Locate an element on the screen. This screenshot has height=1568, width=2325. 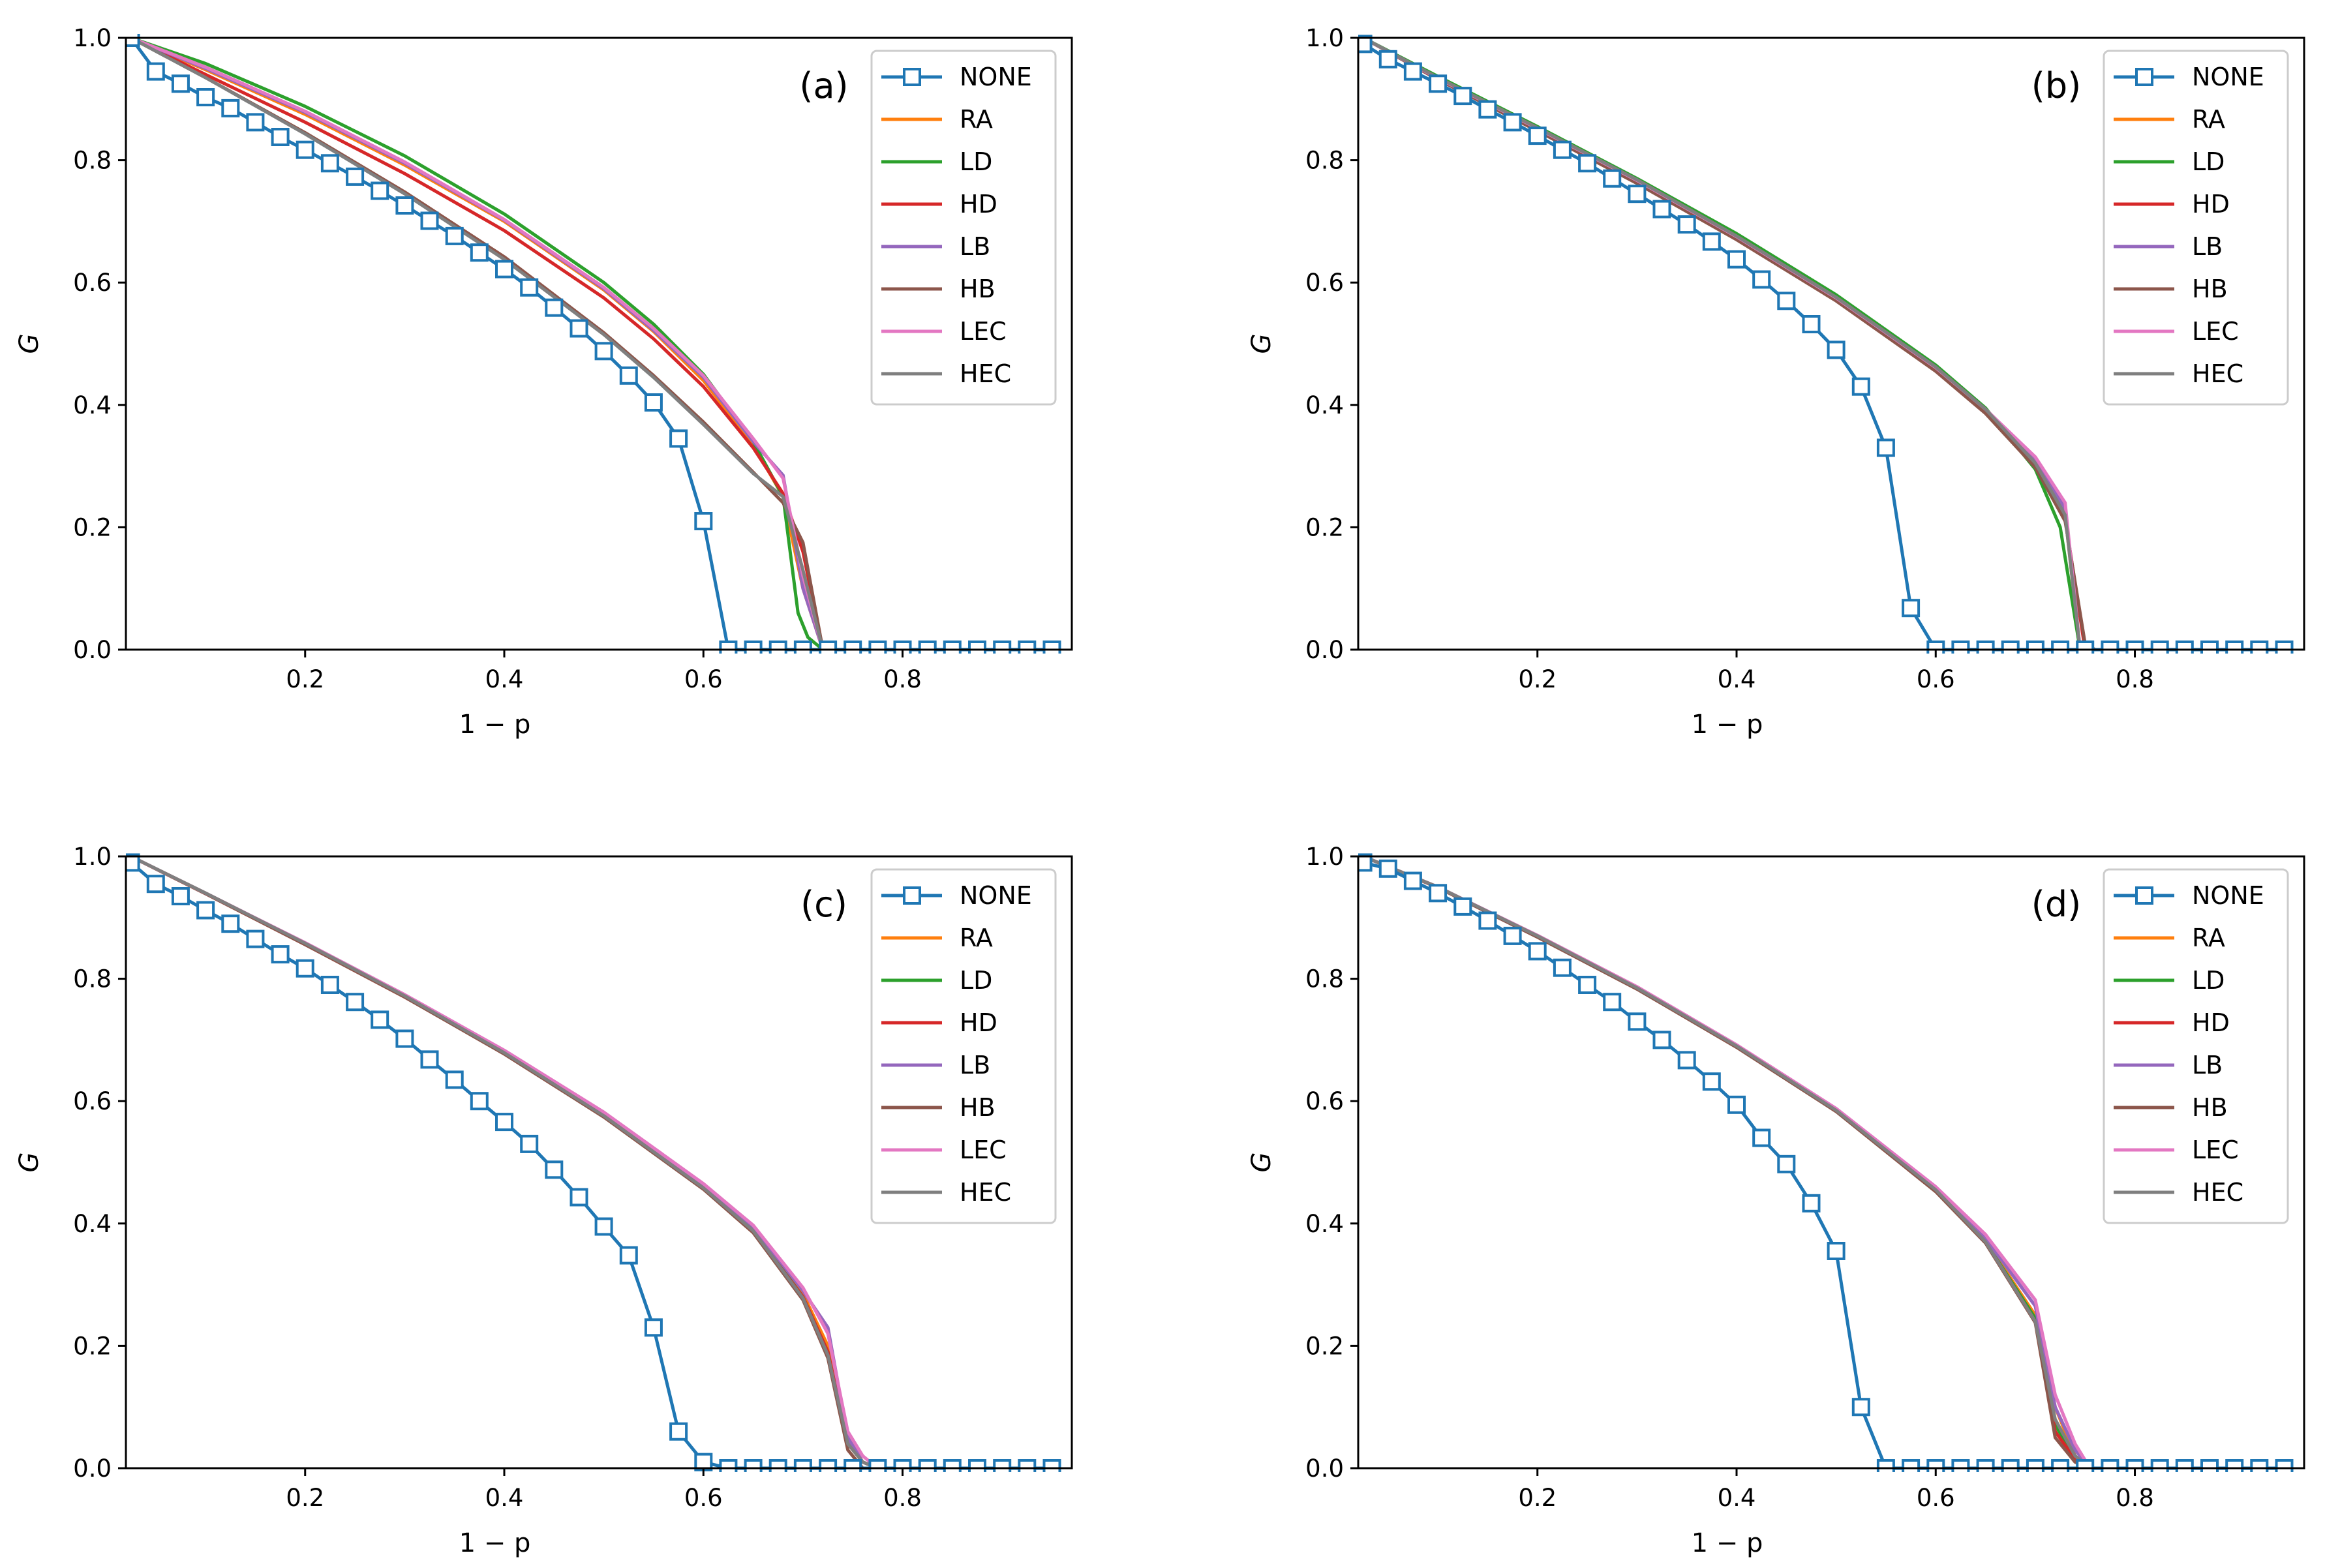
series-line-ld is located at coordinates (1726, 1162).